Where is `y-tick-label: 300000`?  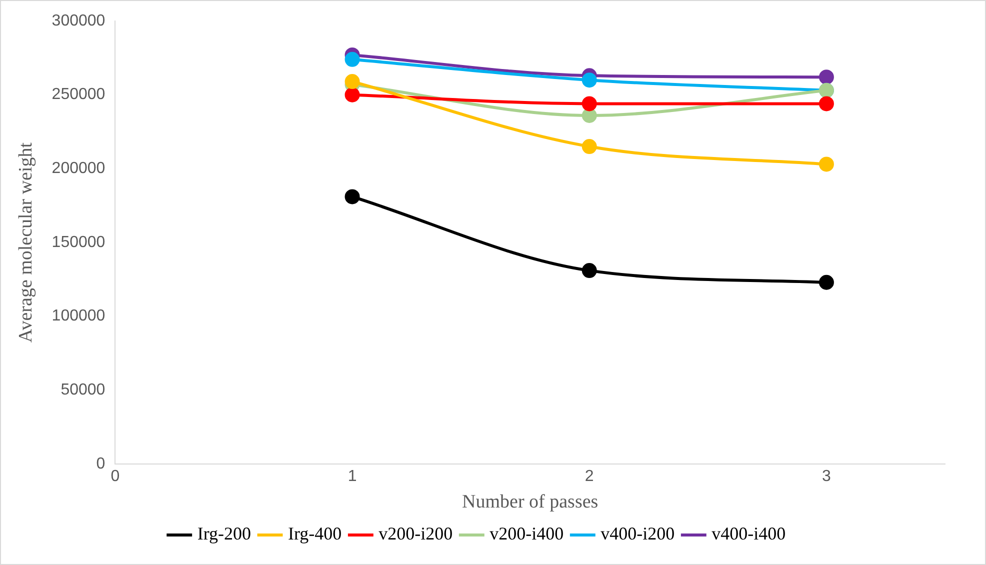 y-tick-label: 300000 is located at coordinates (79, 21).